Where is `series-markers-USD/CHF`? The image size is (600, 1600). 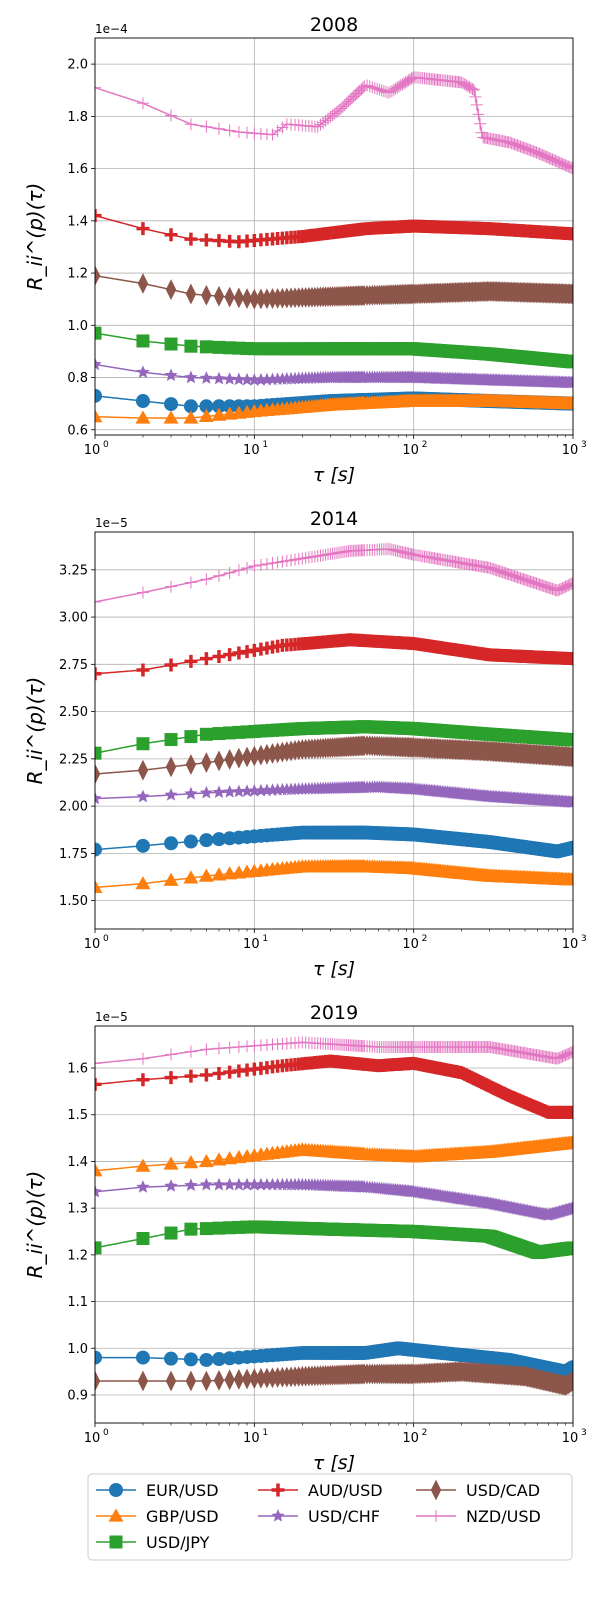
series-markers-USD/CHF is located at coordinates (334, 794).